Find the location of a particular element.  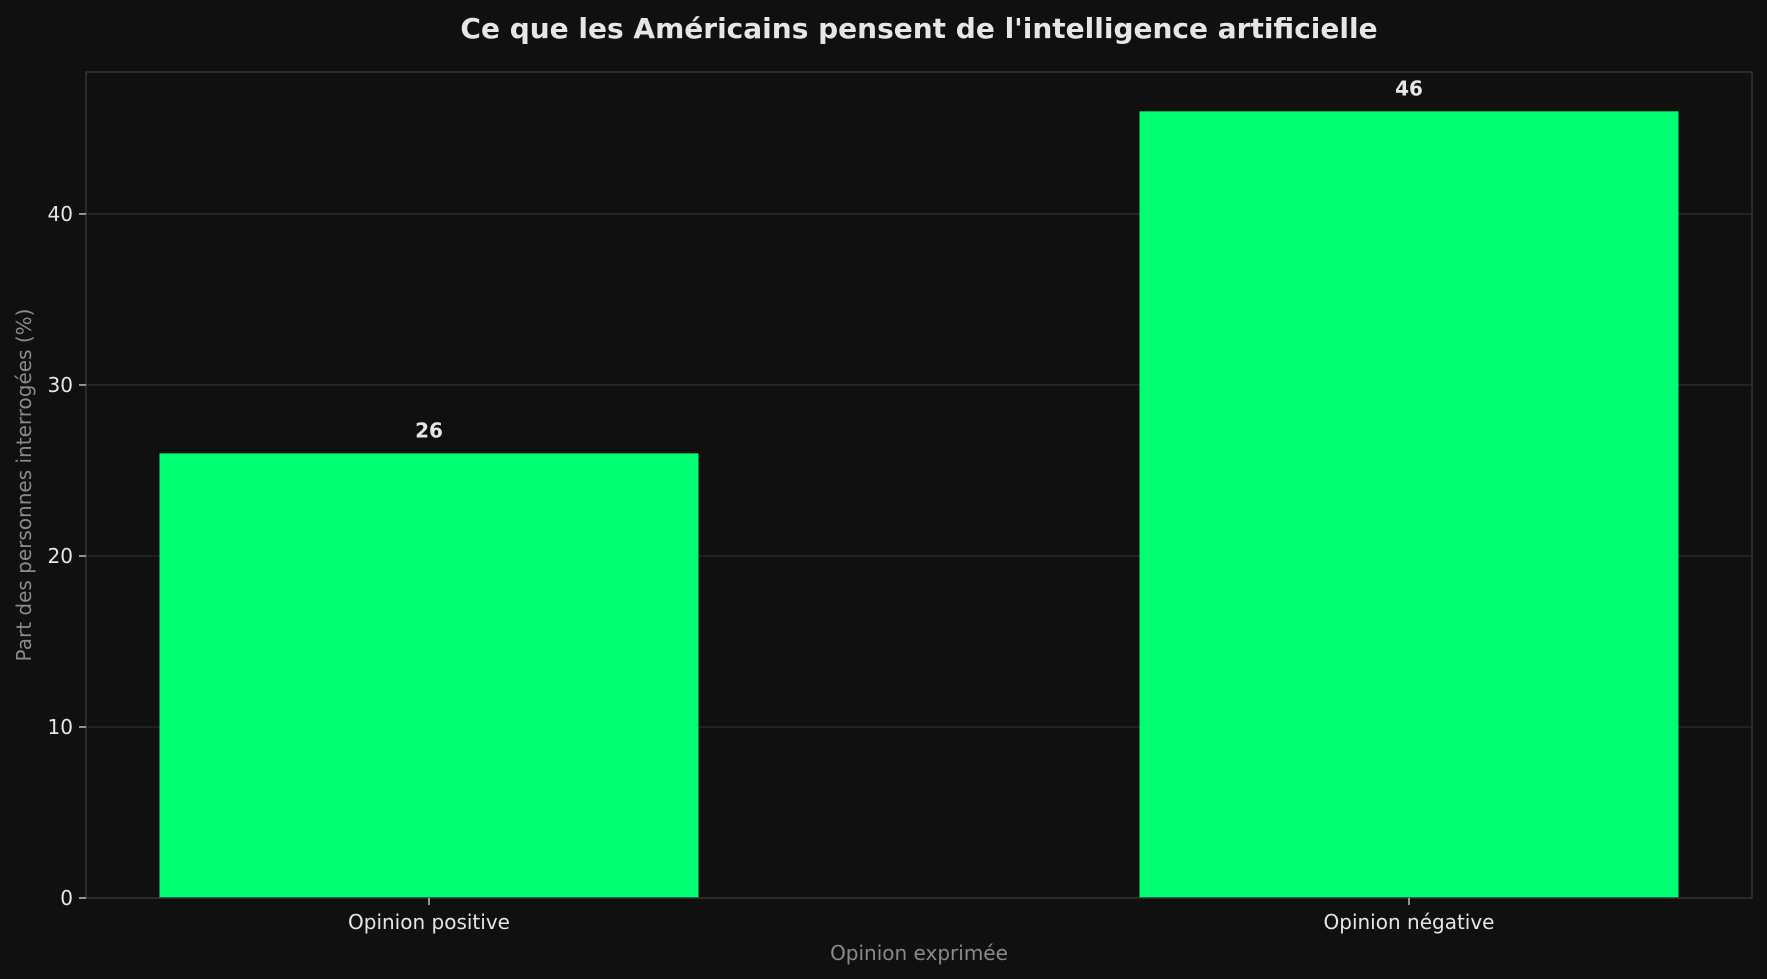

y-tick-label: 30 is located at coordinates (60, 385).